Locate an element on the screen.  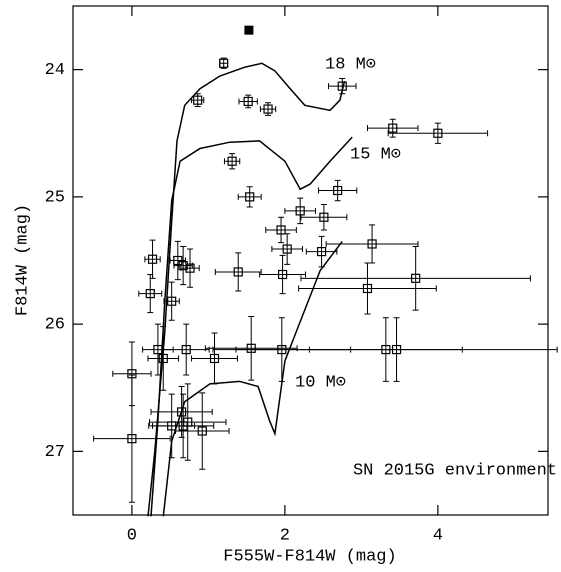
y-tick-label: 25 is located at coordinates (55, 197).